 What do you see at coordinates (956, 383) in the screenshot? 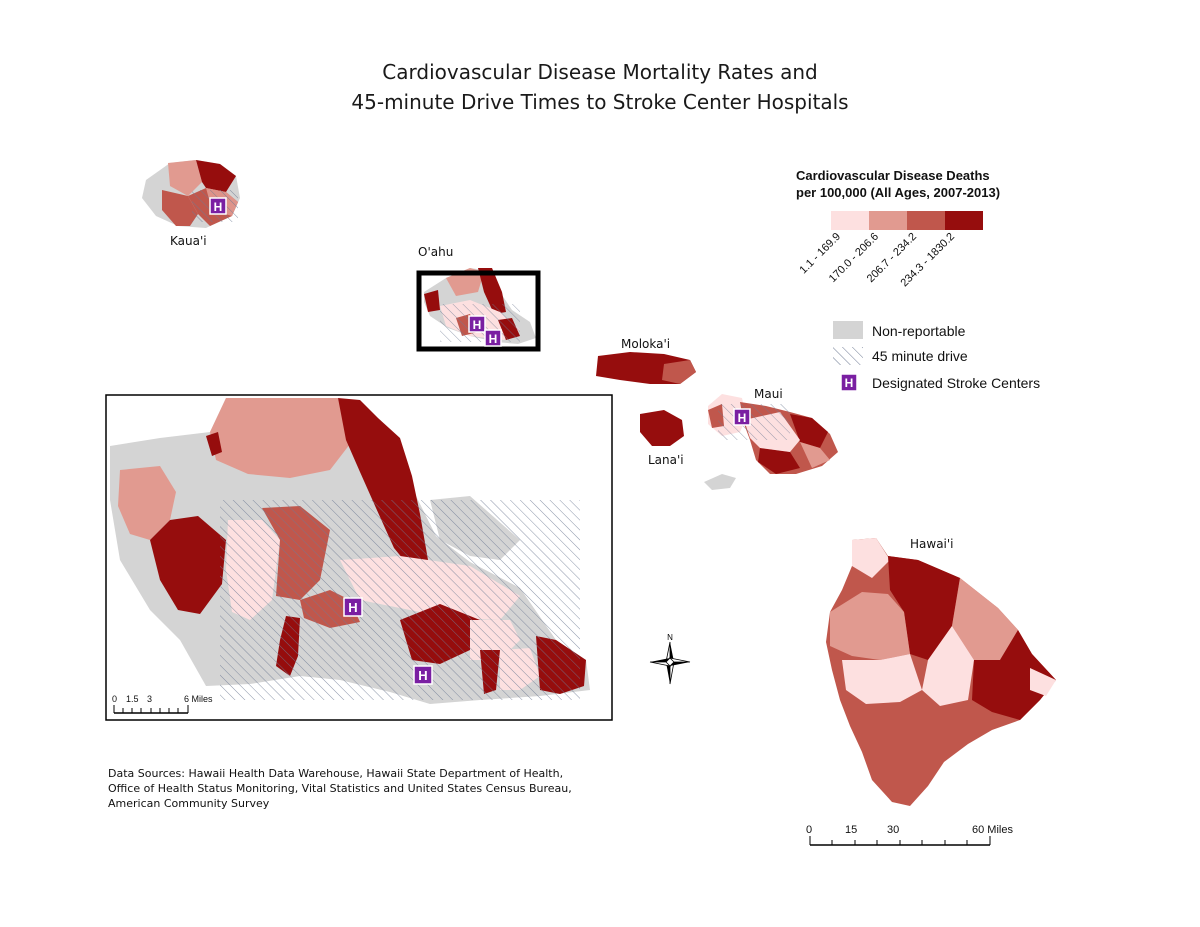
I see `stroke-center-label: Designated Stroke Centers` at bounding box center [956, 383].